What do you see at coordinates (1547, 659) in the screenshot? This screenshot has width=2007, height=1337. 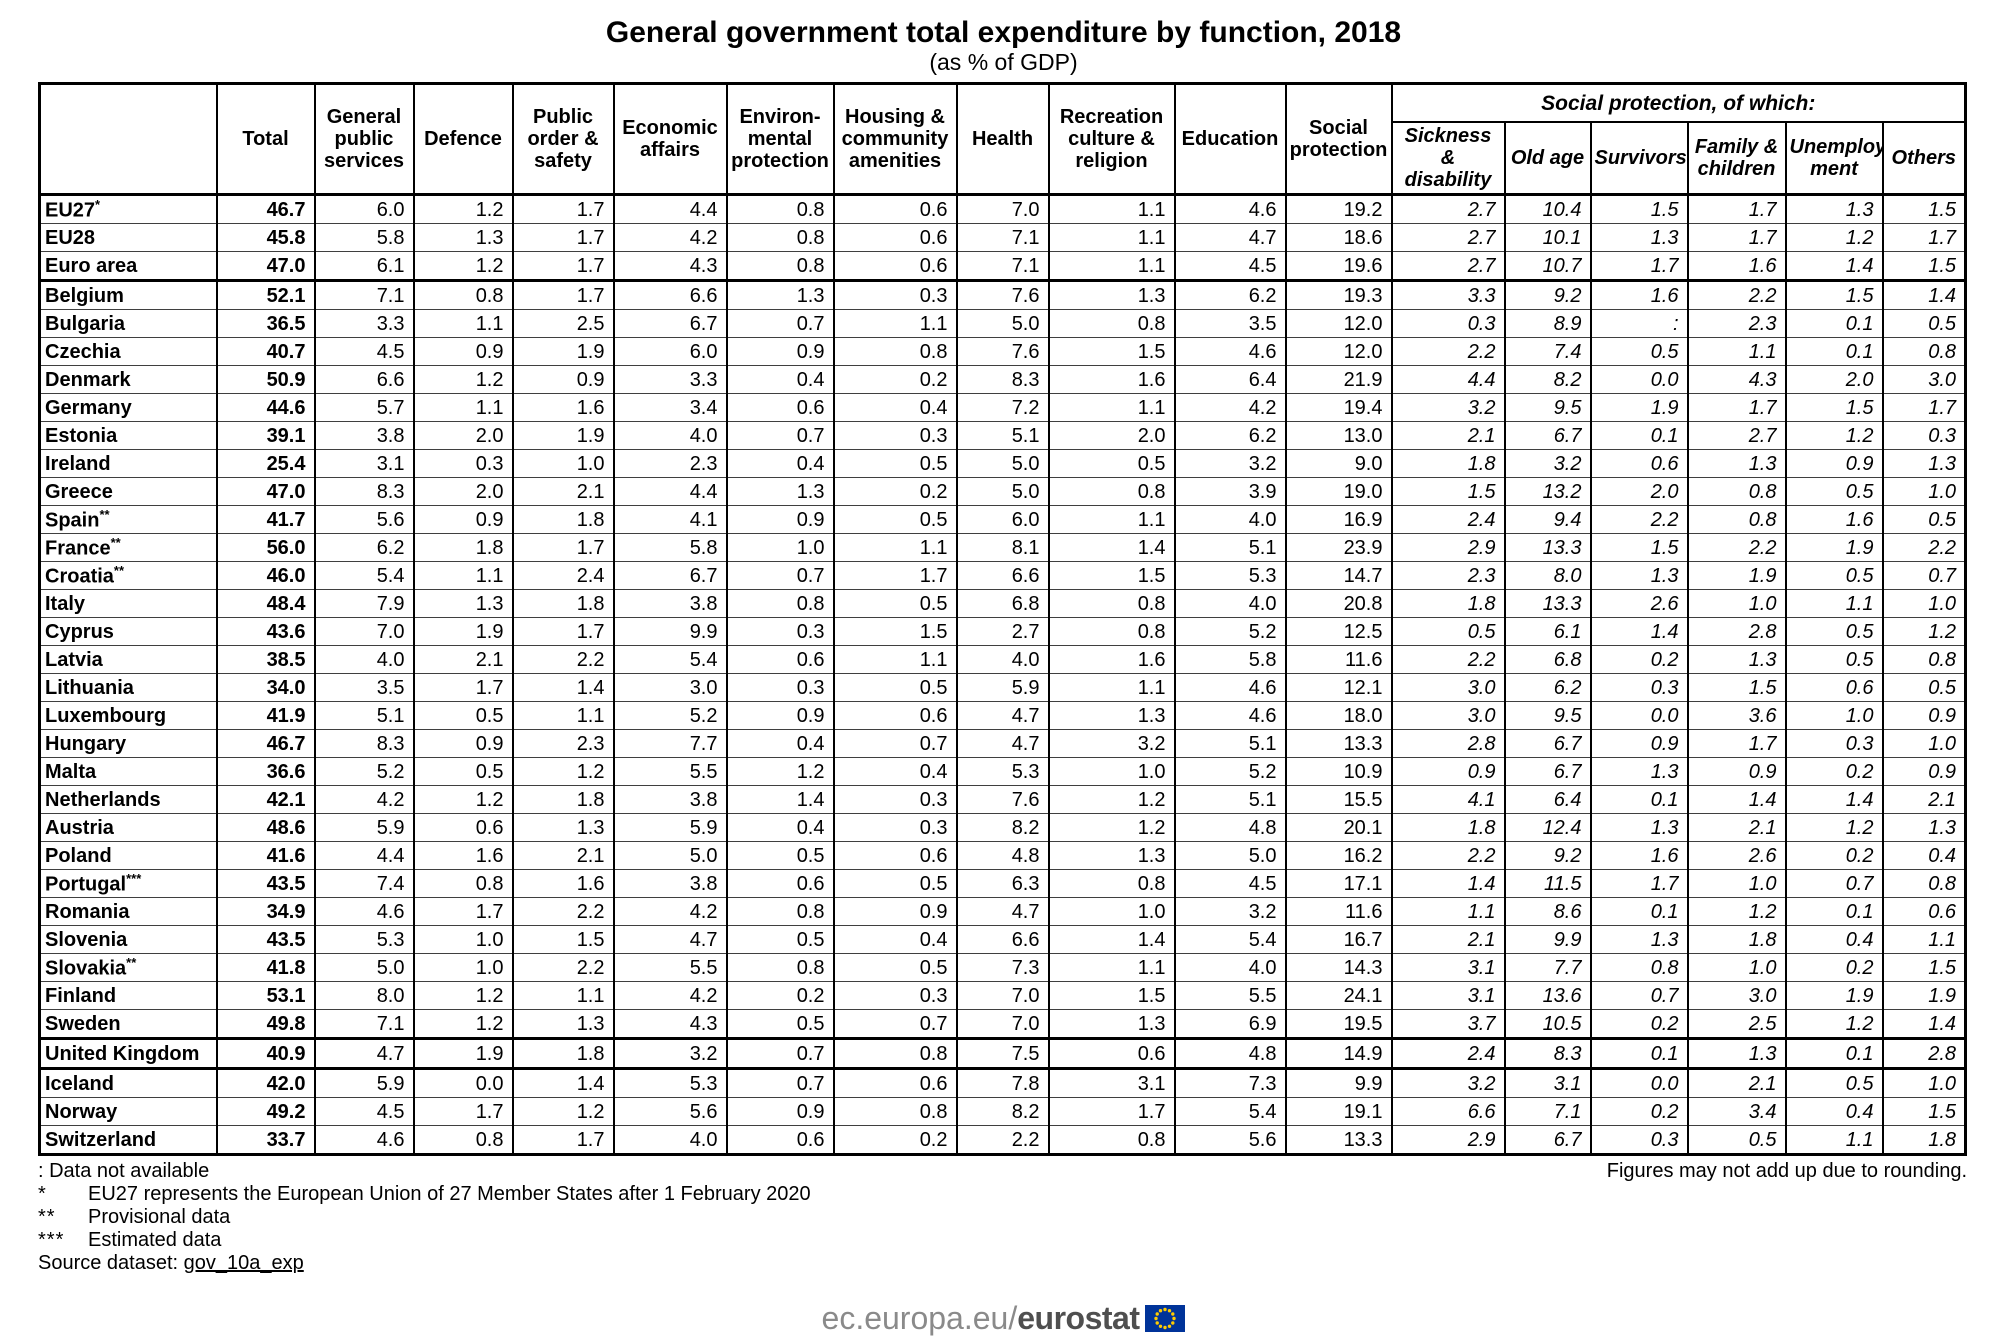 I see `value-cell: 6.8` at bounding box center [1547, 659].